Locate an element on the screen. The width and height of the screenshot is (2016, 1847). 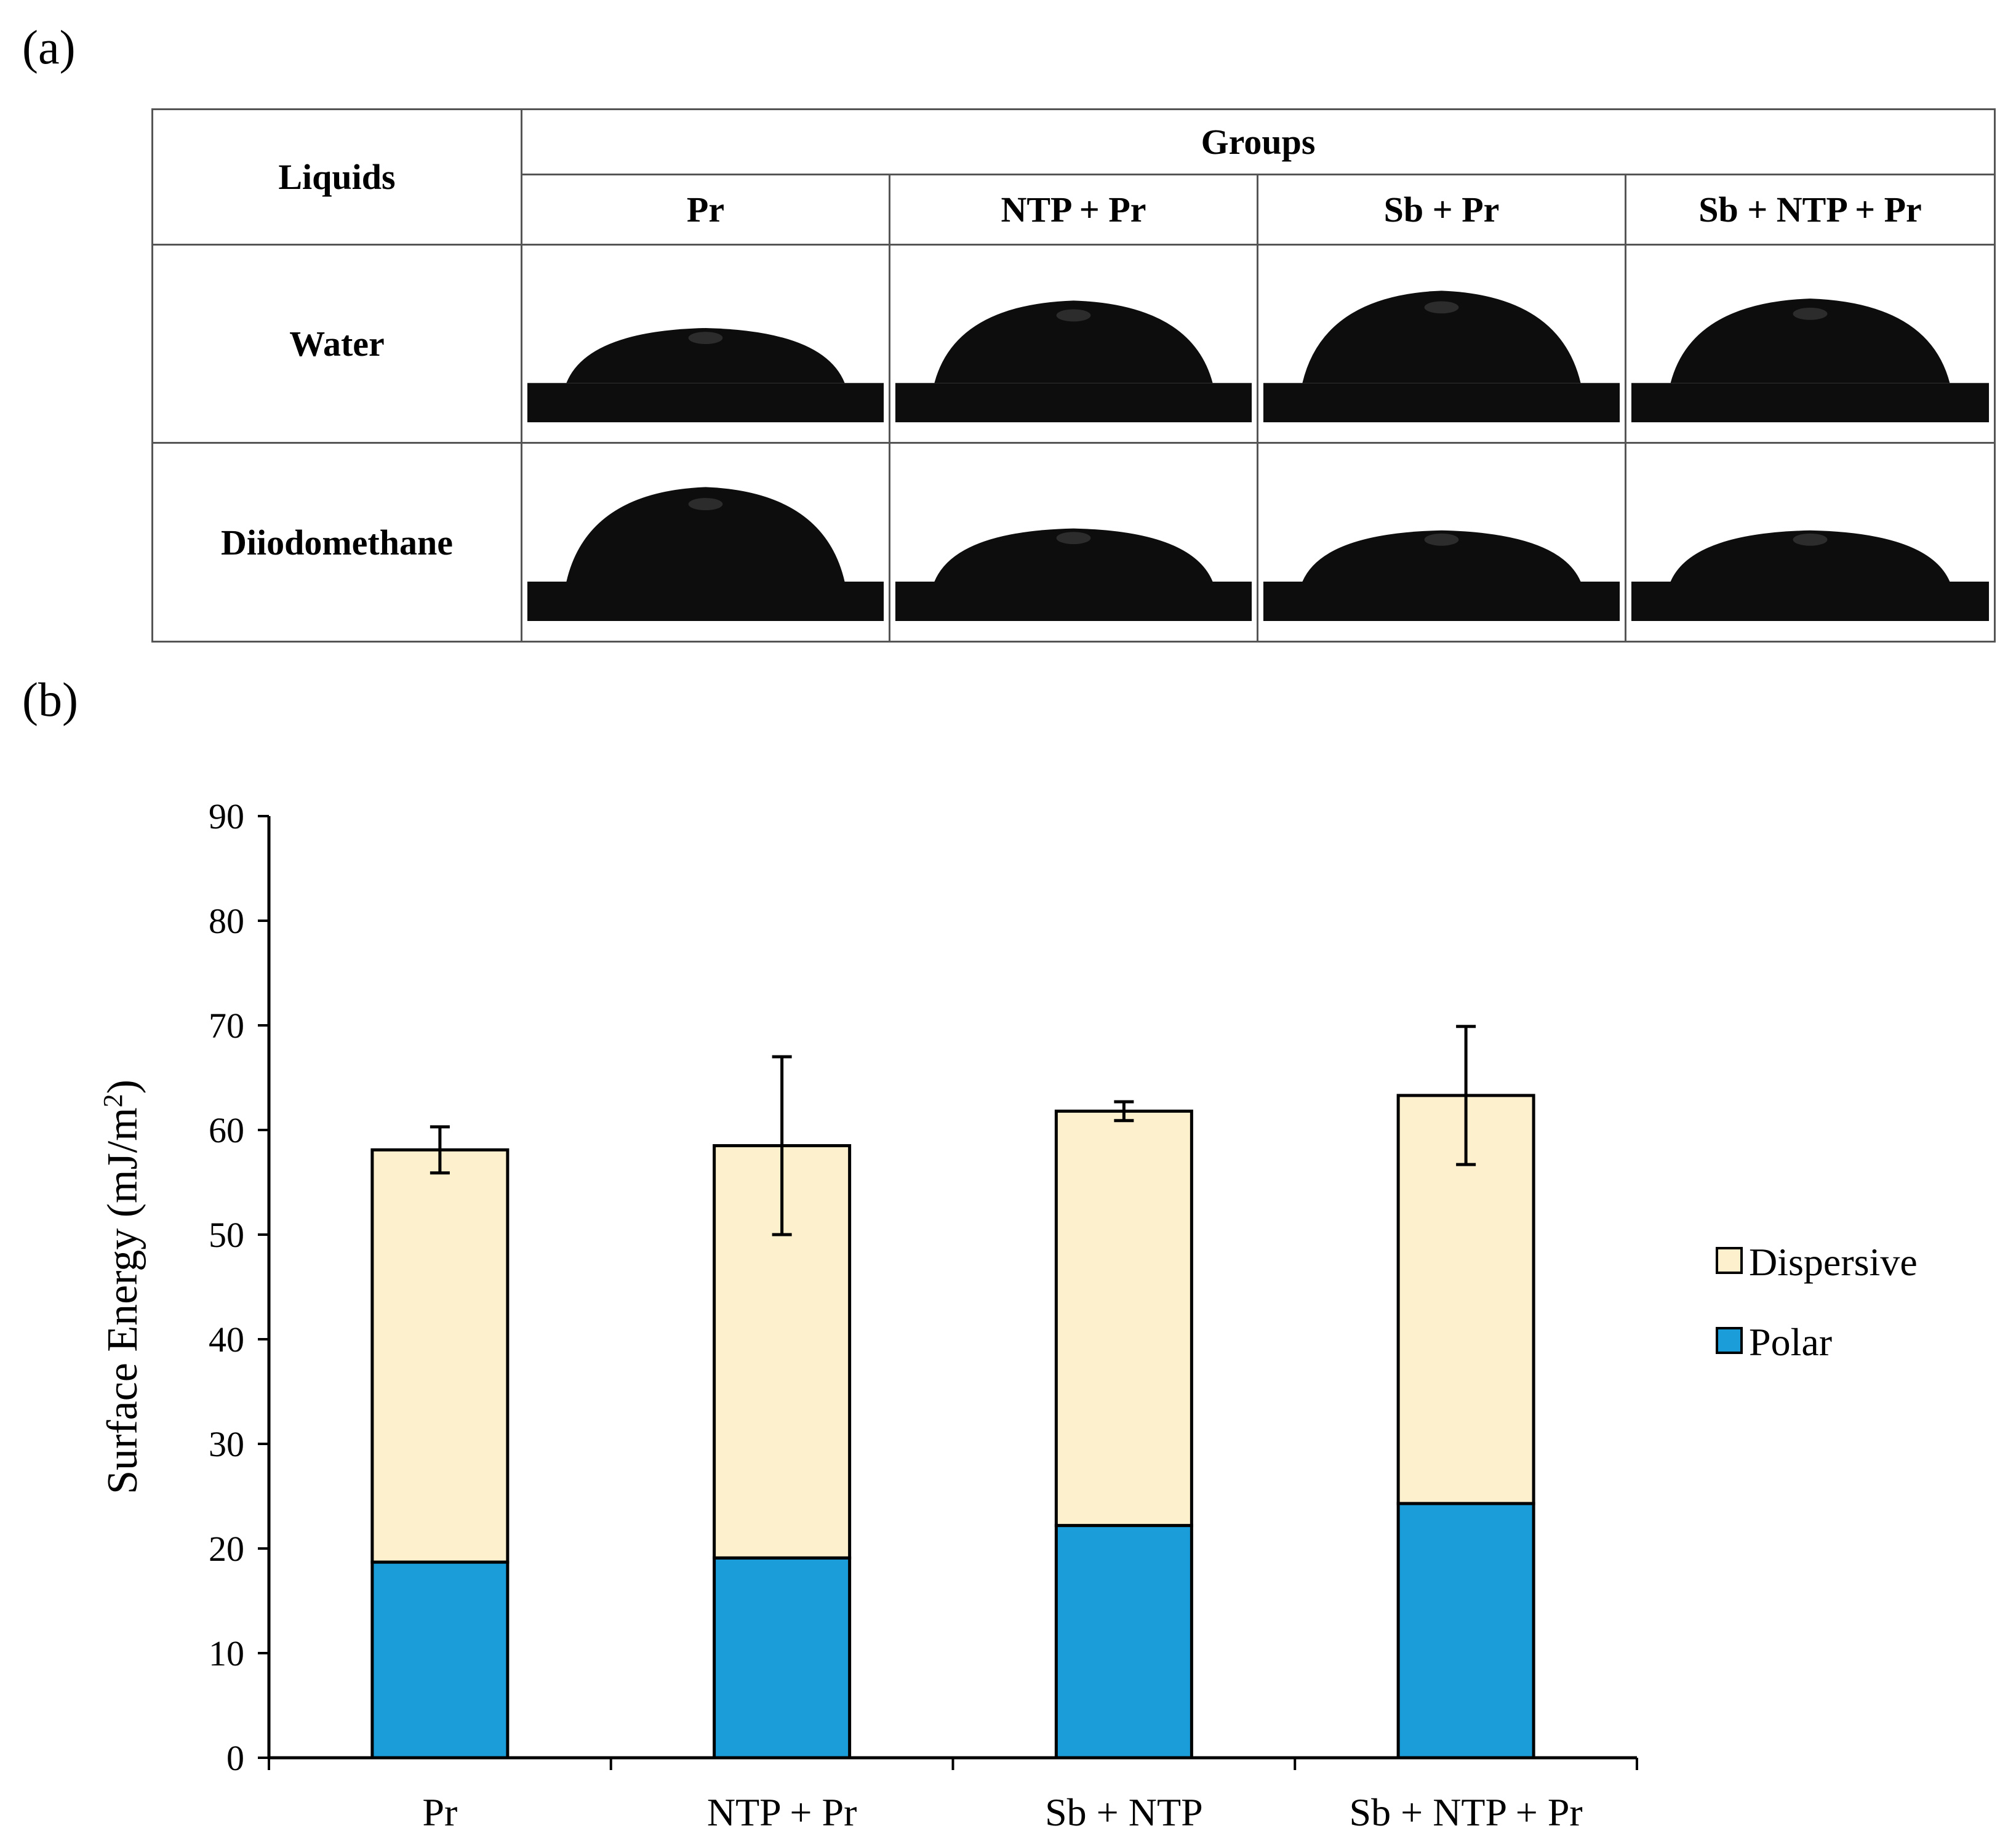
y-tick-label: 80 is located at coordinates (226, 921).